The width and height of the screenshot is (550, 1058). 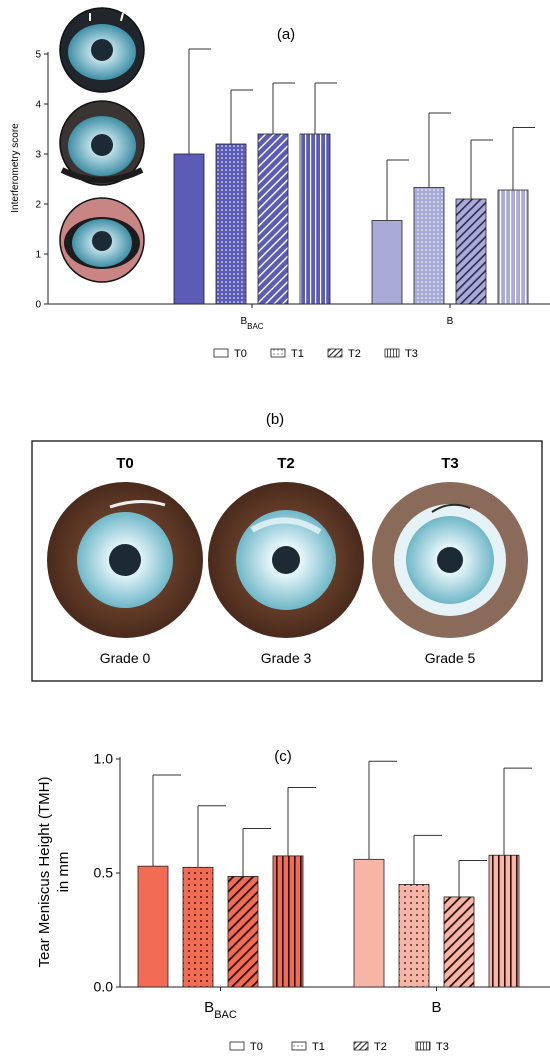 I want to click on chart-a-ylabel: Interferometry score, so click(x=15, y=168).